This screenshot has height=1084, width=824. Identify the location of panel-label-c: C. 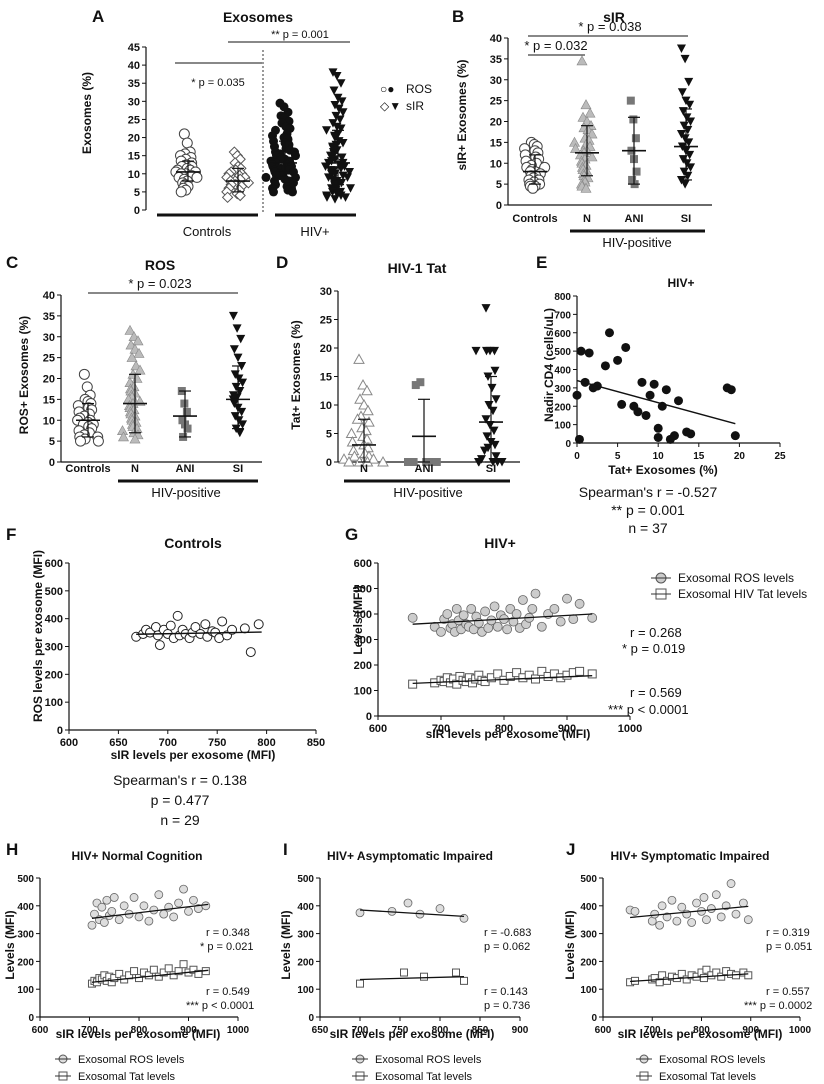
(12, 262).